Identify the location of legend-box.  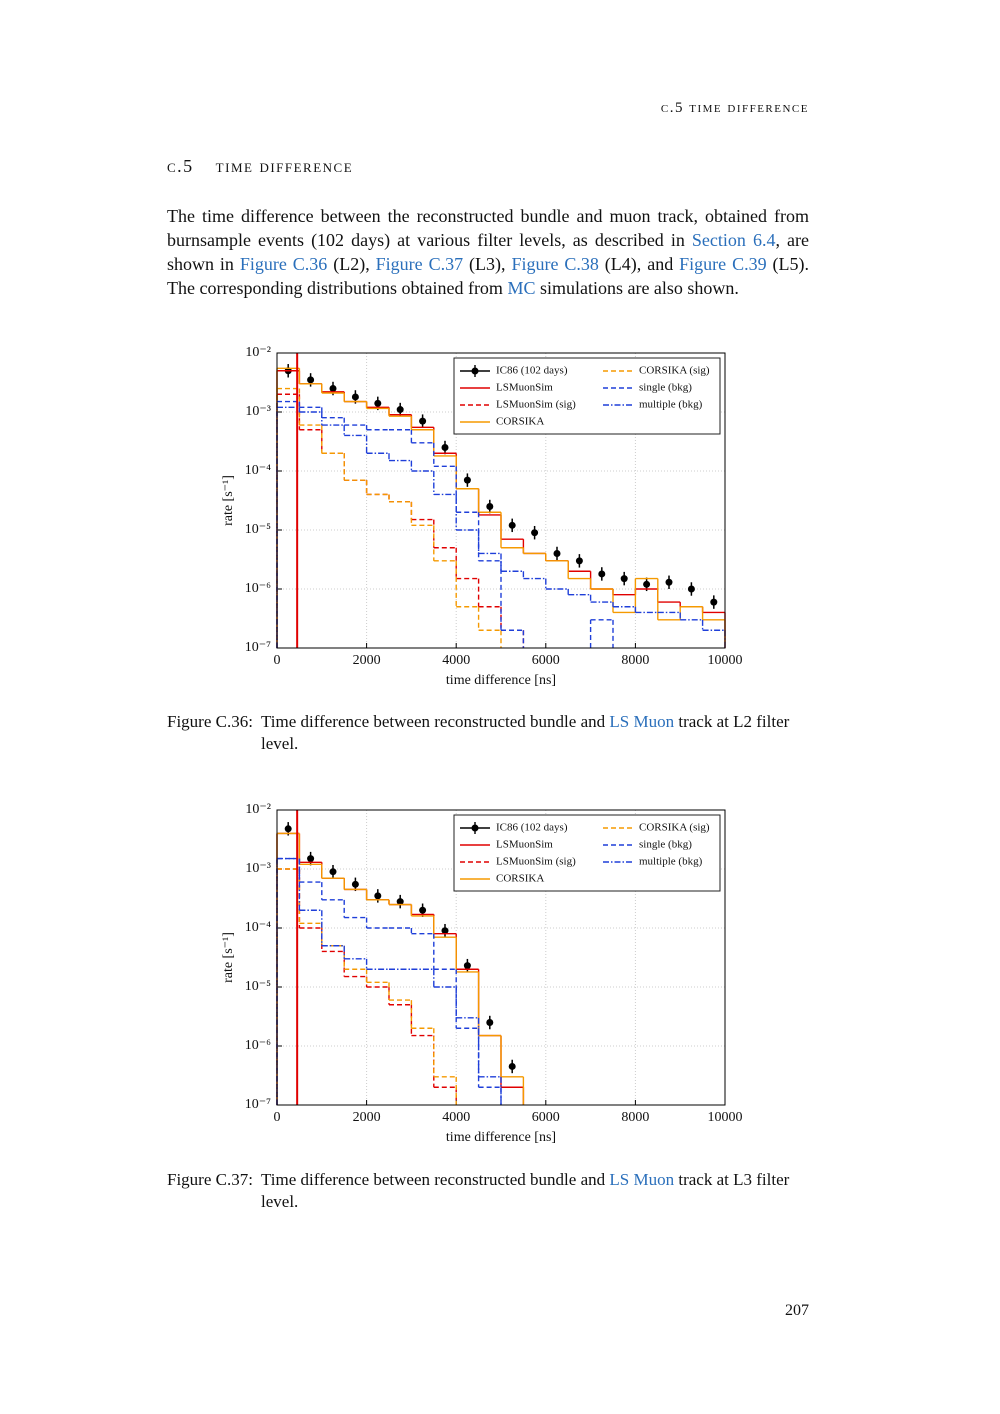
(587, 853).